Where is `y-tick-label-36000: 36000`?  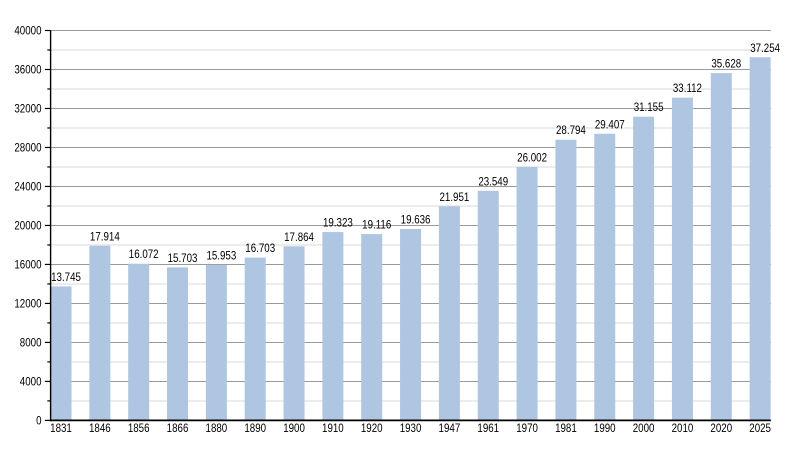 y-tick-label-36000: 36000 is located at coordinates (27, 70).